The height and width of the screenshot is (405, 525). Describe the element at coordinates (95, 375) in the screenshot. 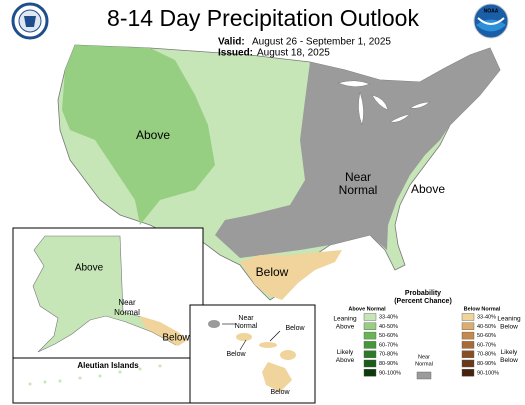

I see `aleutian-islands` at that location.